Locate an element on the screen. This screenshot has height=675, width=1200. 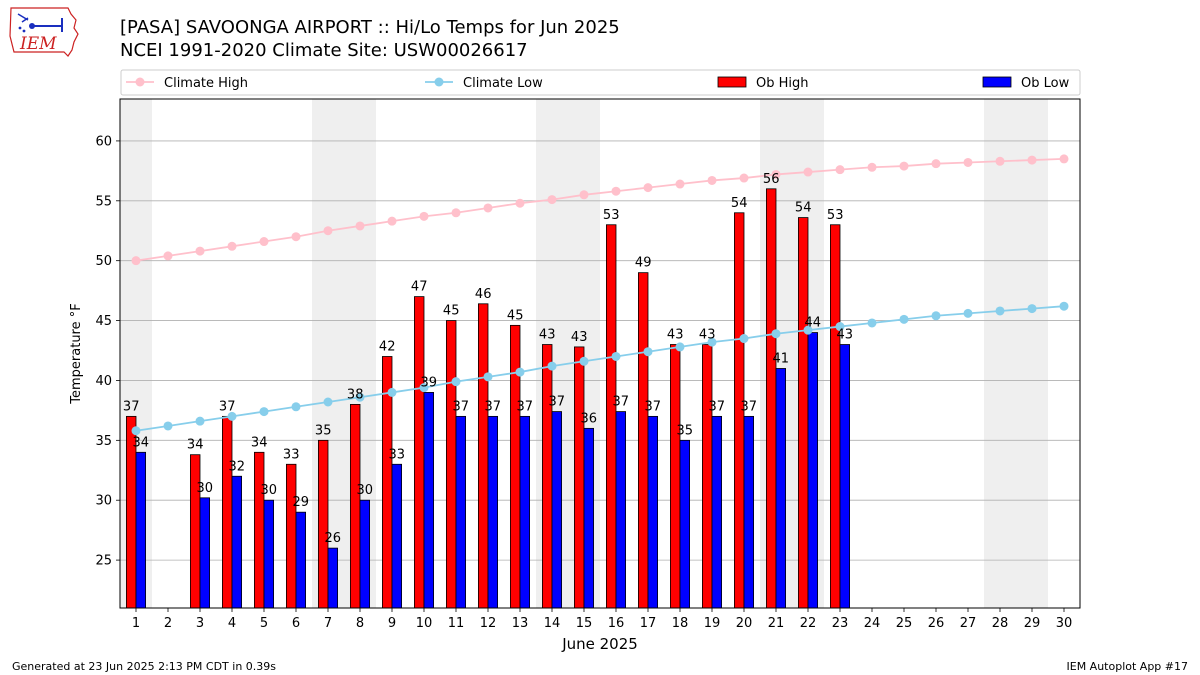
legend-climate-high-label: Climate High is located at coordinates (206, 83).